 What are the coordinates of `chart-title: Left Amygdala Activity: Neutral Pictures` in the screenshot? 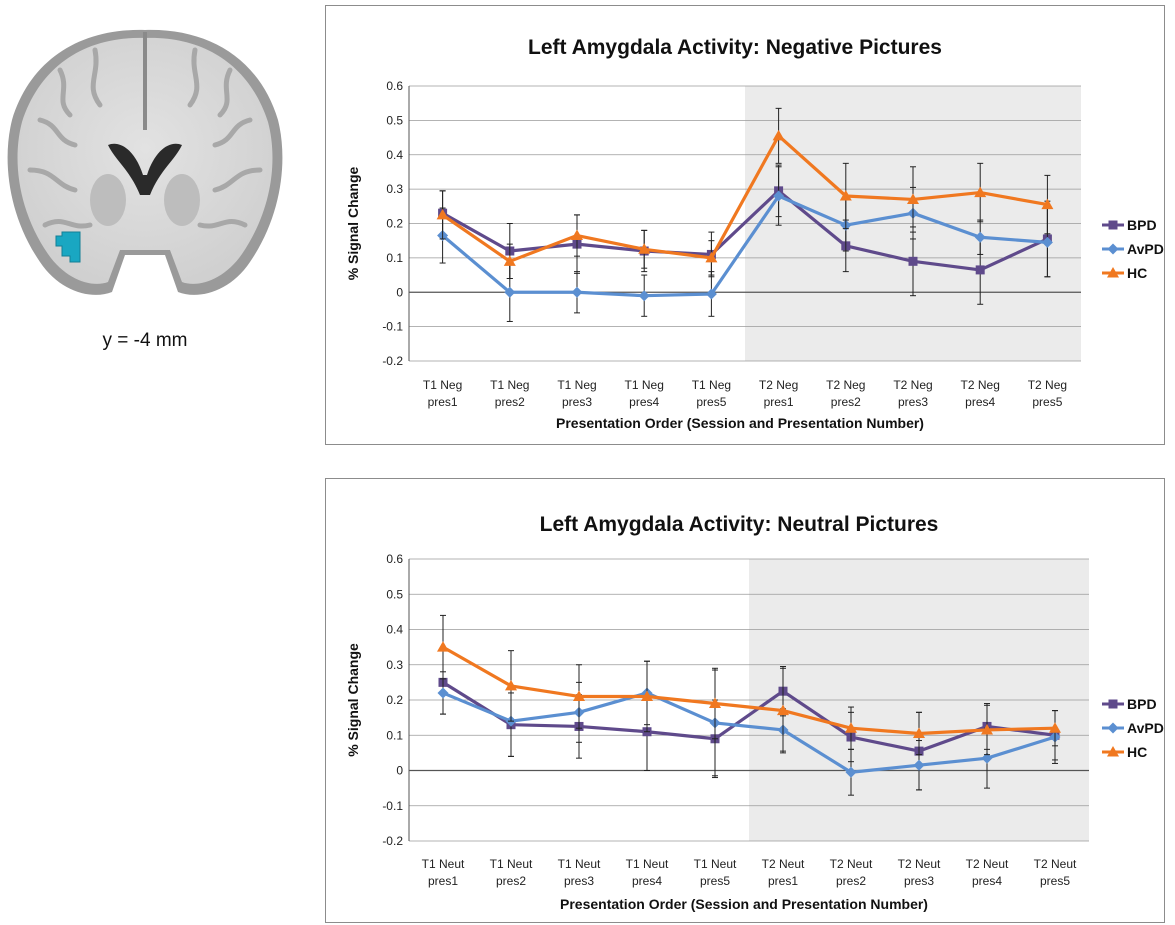 It's located at (739, 524).